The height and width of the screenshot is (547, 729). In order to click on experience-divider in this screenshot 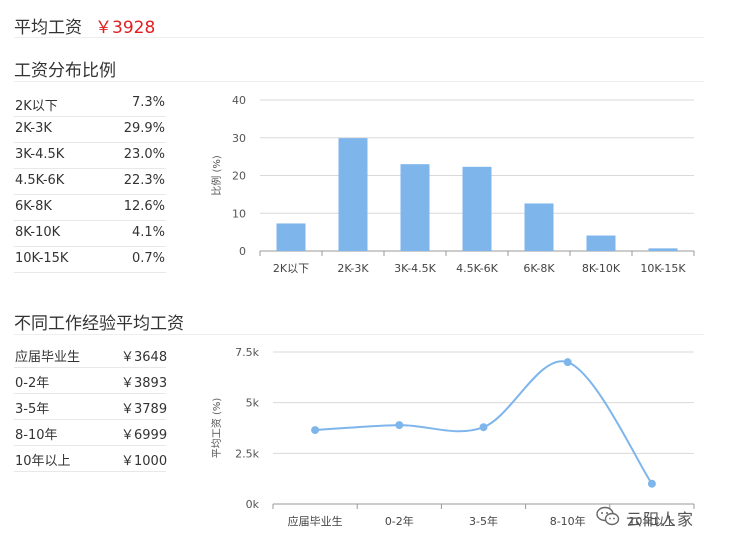, I will do `click(359, 334)`.